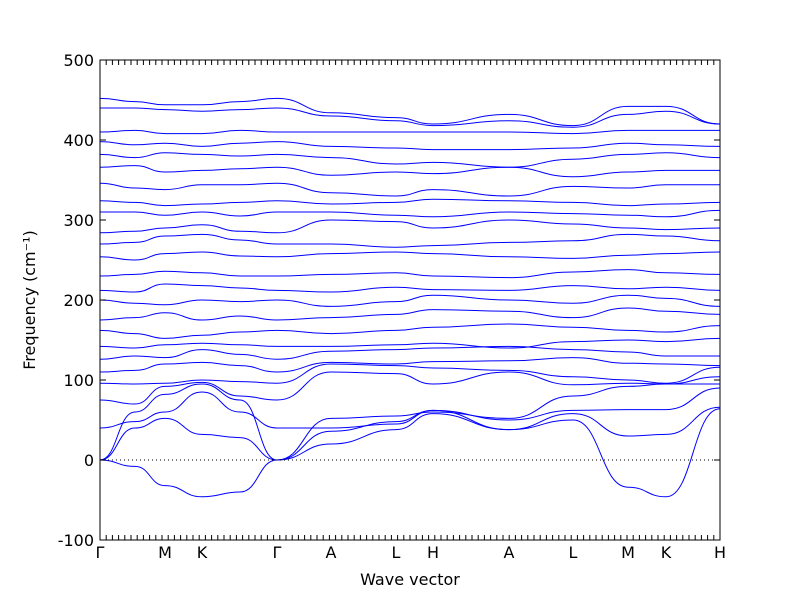  What do you see at coordinates (78, 220) in the screenshot?
I see `y-tick-label: 300` at bounding box center [78, 220].